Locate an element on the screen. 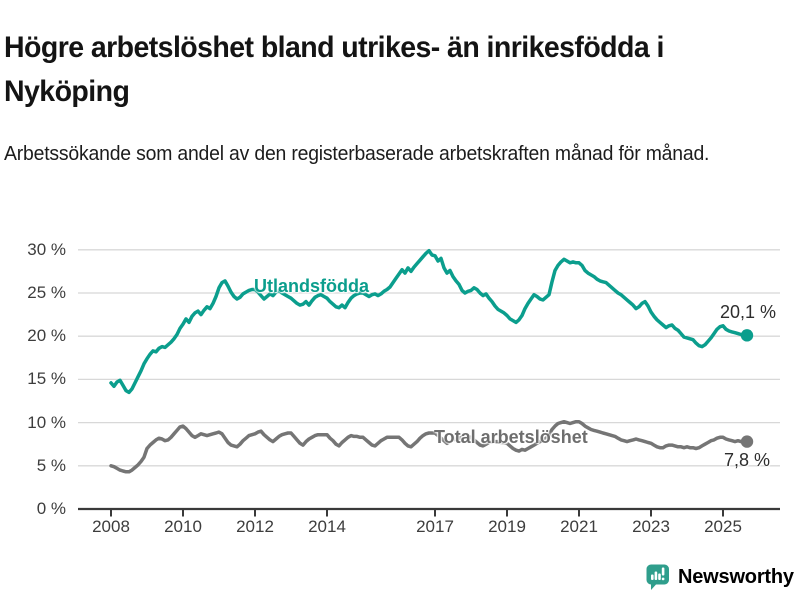  x-tick-label: 2023 is located at coordinates (651, 526).